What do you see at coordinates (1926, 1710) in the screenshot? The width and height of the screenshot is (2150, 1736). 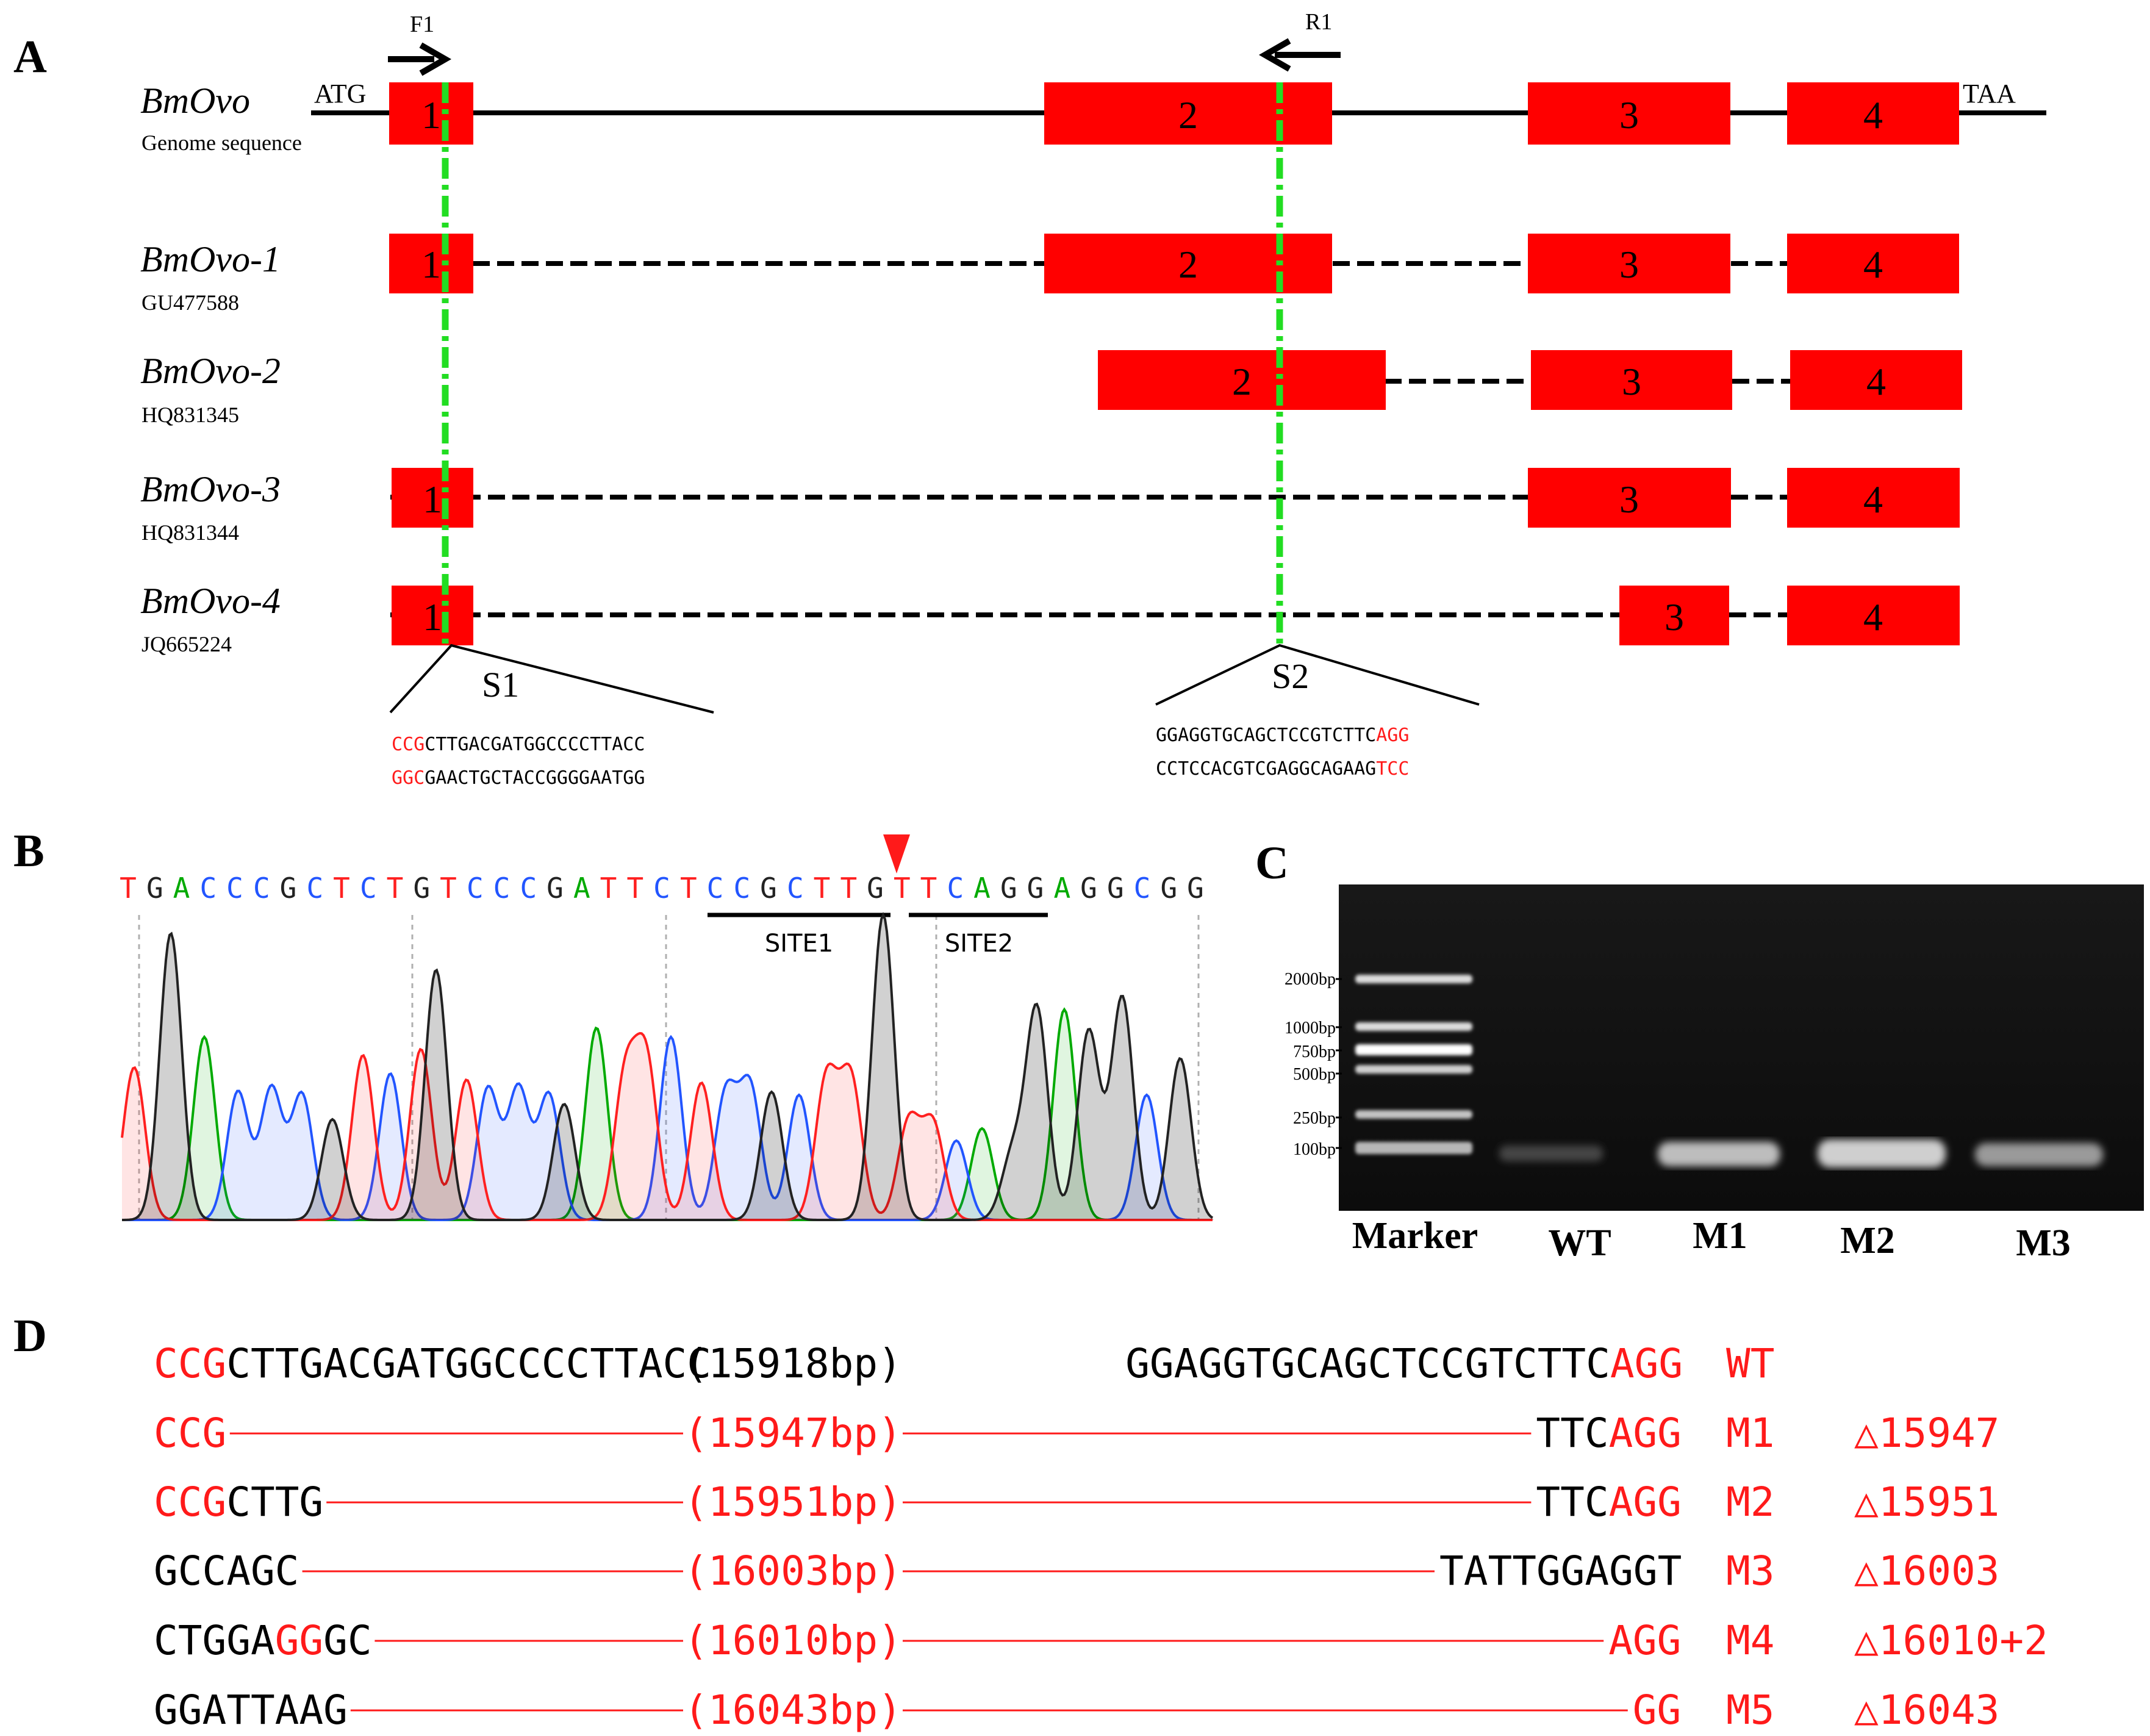 I see `deletion-annotation: △16043` at bounding box center [1926, 1710].